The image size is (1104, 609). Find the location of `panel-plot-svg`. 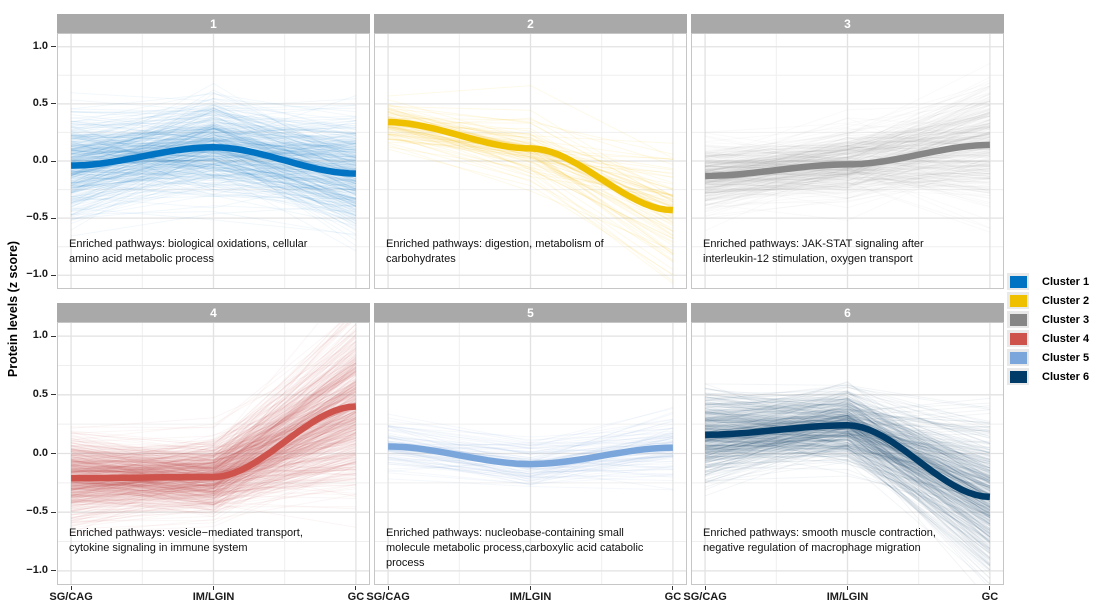

panel-plot-svg is located at coordinates (530, 161).